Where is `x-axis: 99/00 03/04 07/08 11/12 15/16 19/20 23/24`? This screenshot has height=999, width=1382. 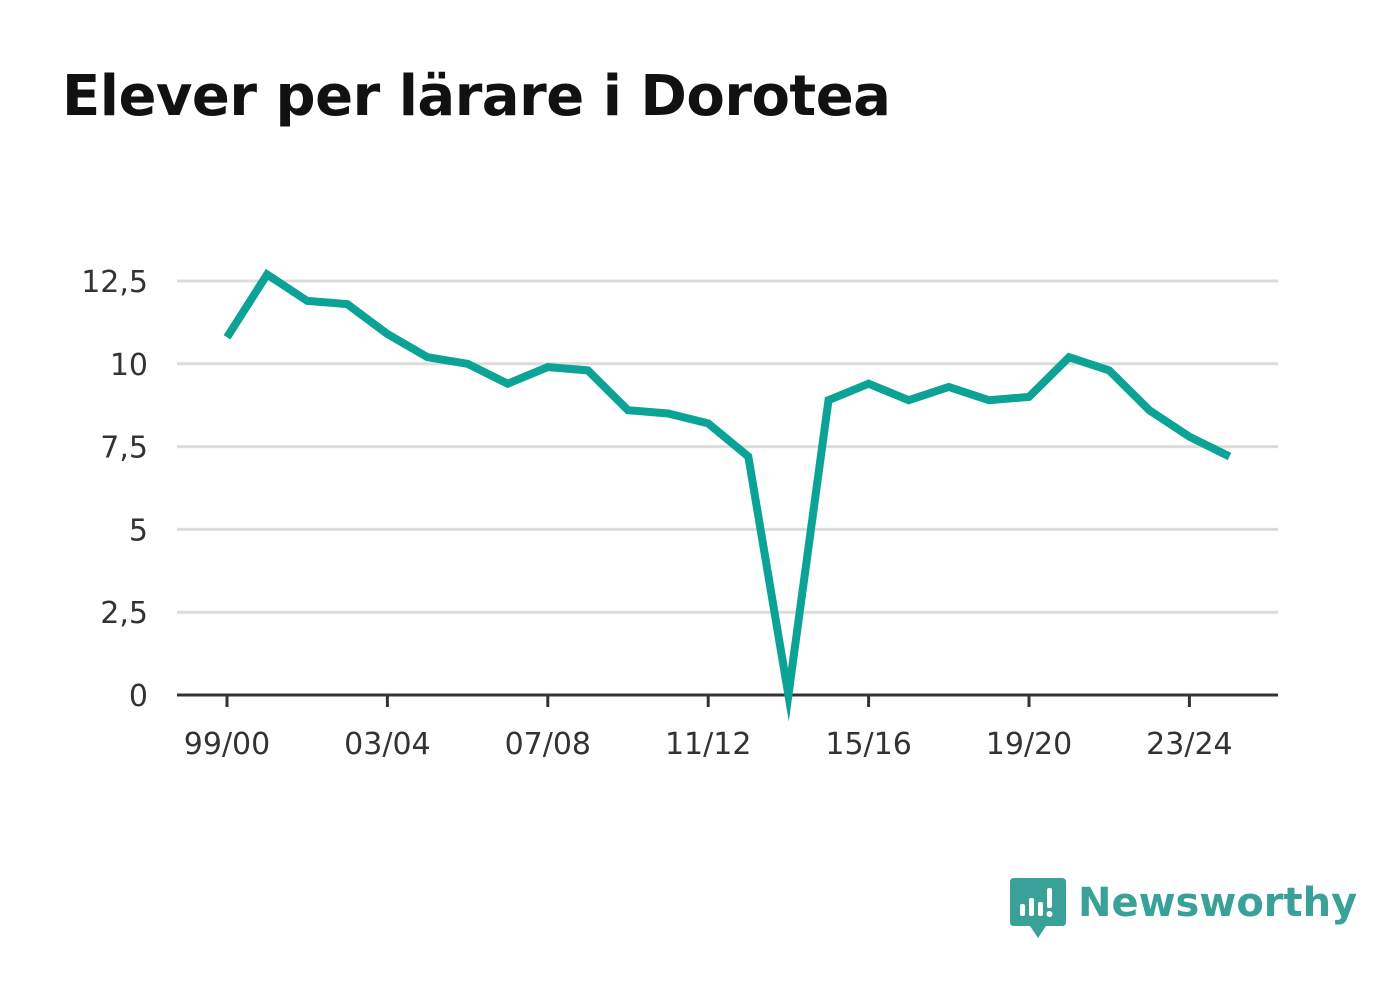
x-axis: 99/00 03/04 07/08 11/12 15/16 19/20 23/24 is located at coordinates (727, 727).